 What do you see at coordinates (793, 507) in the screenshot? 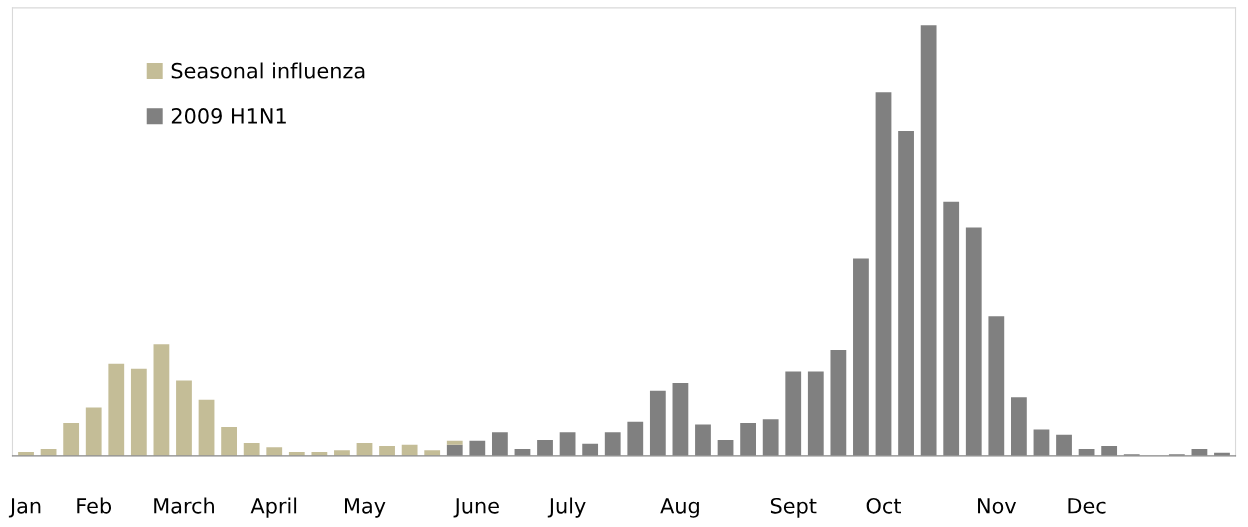
I see `x-tick-label: Sept` at bounding box center [793, 507].